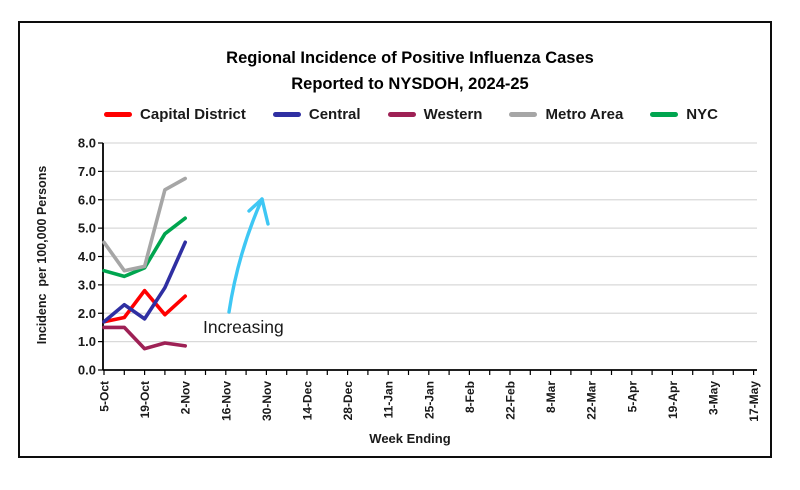  What do you see at coordinates (87, 143) in the screenshot?
I see `y-tick-label: 8.0` at bounding box center [87, 143].